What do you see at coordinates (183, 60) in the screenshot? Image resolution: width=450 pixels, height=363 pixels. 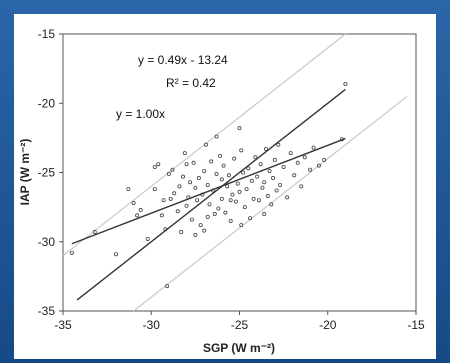 I see `regression-equation: y = 0.49x - 13.24` at bounding box center [183, 60].